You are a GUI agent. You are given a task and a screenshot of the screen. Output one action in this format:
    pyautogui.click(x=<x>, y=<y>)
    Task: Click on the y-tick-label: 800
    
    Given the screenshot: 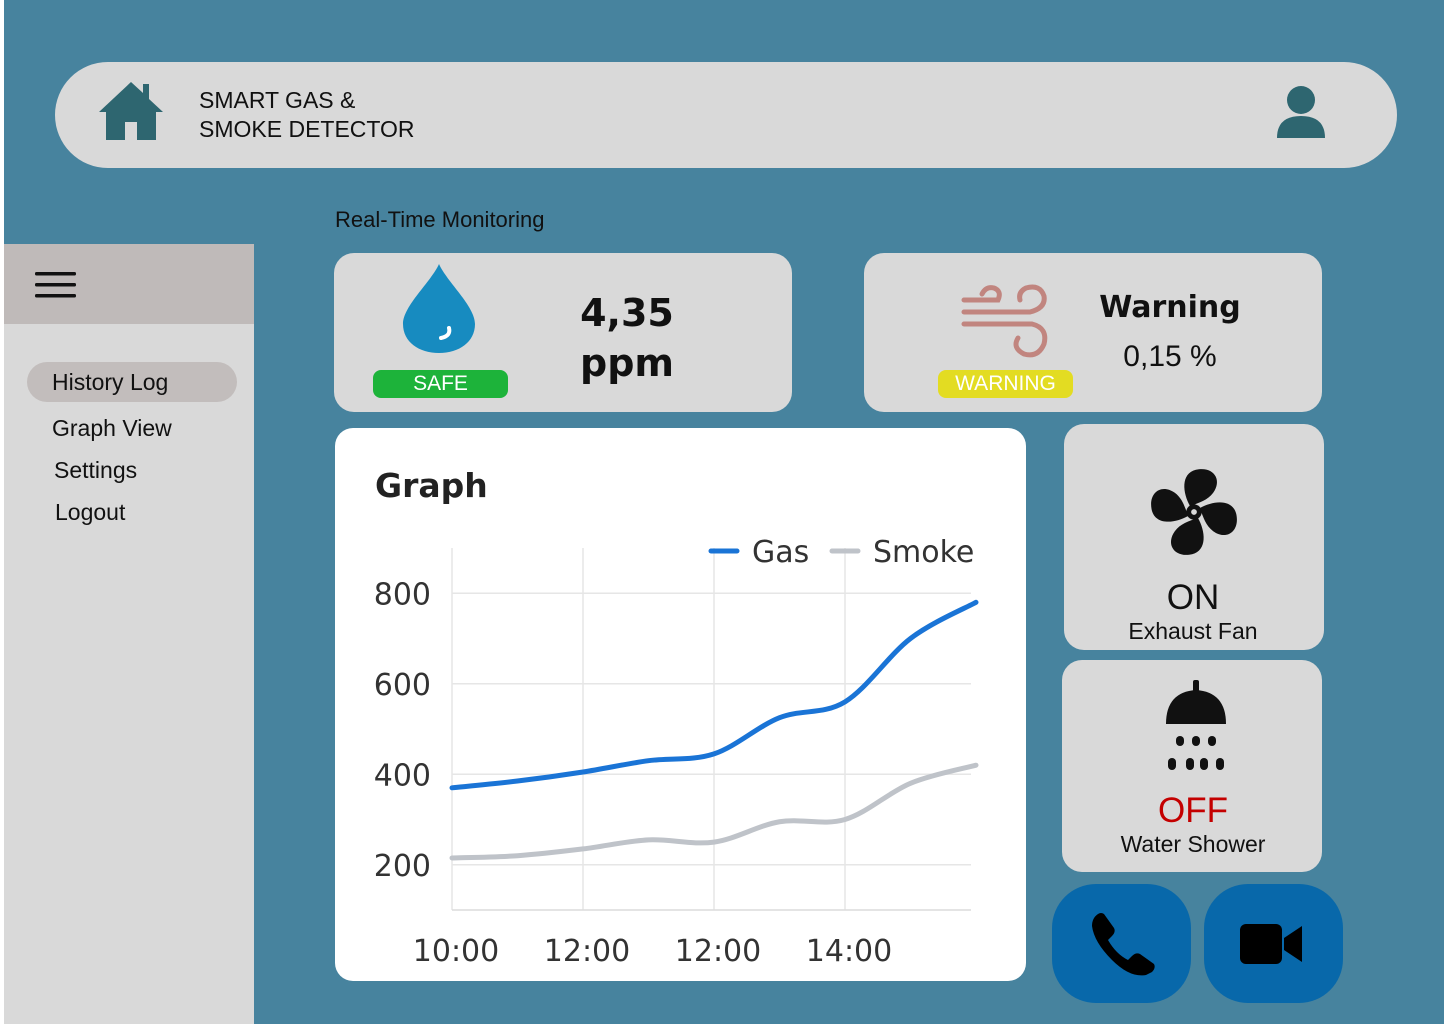 What is the action you would take?
    pyautogui.click(x=402, y=594)
    